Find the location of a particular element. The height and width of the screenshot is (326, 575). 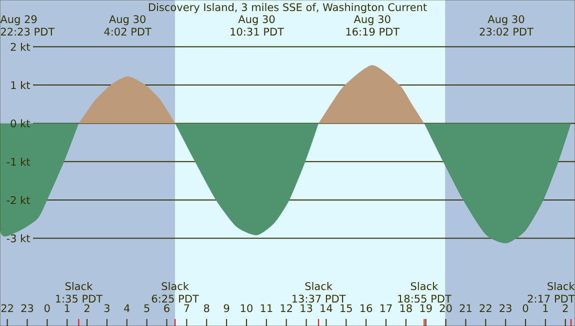

y-tick-label: -3 kt is located at coordinates (18, 238).